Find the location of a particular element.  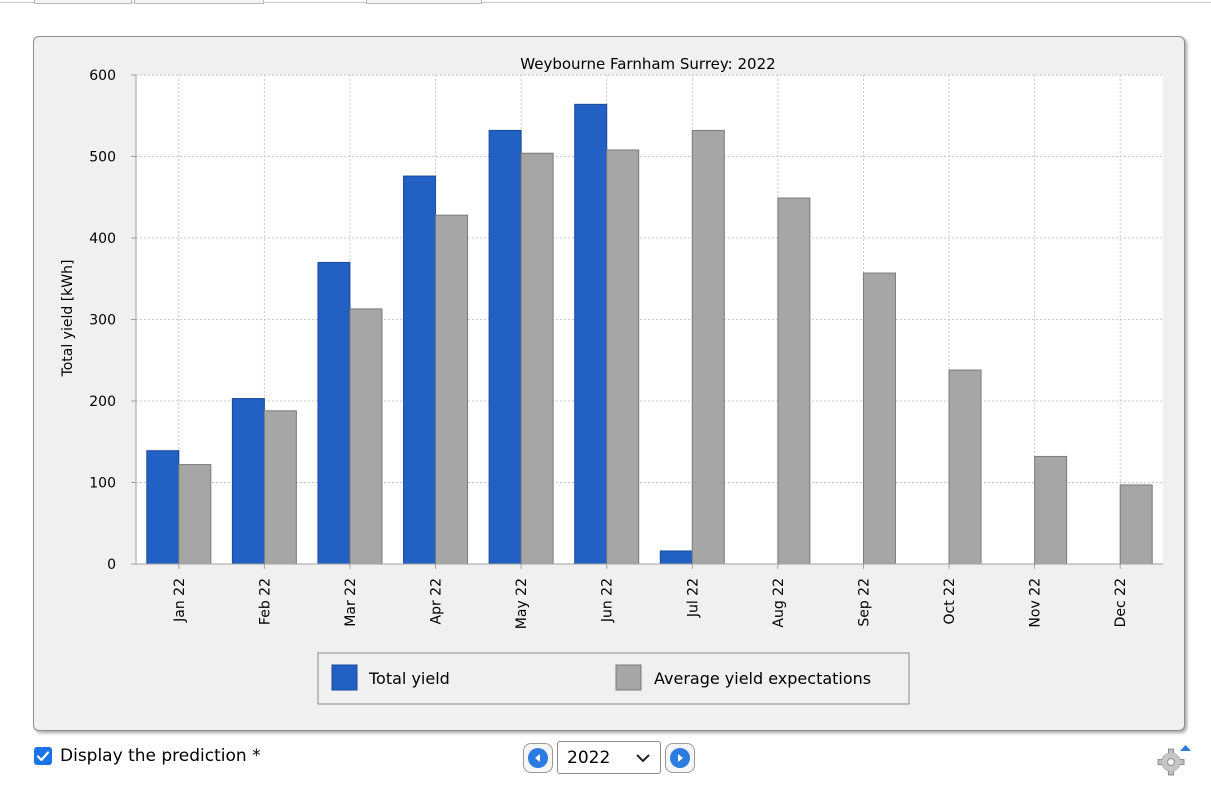

x-tick-label: Apr 22 is located at coordinates (437, 601).